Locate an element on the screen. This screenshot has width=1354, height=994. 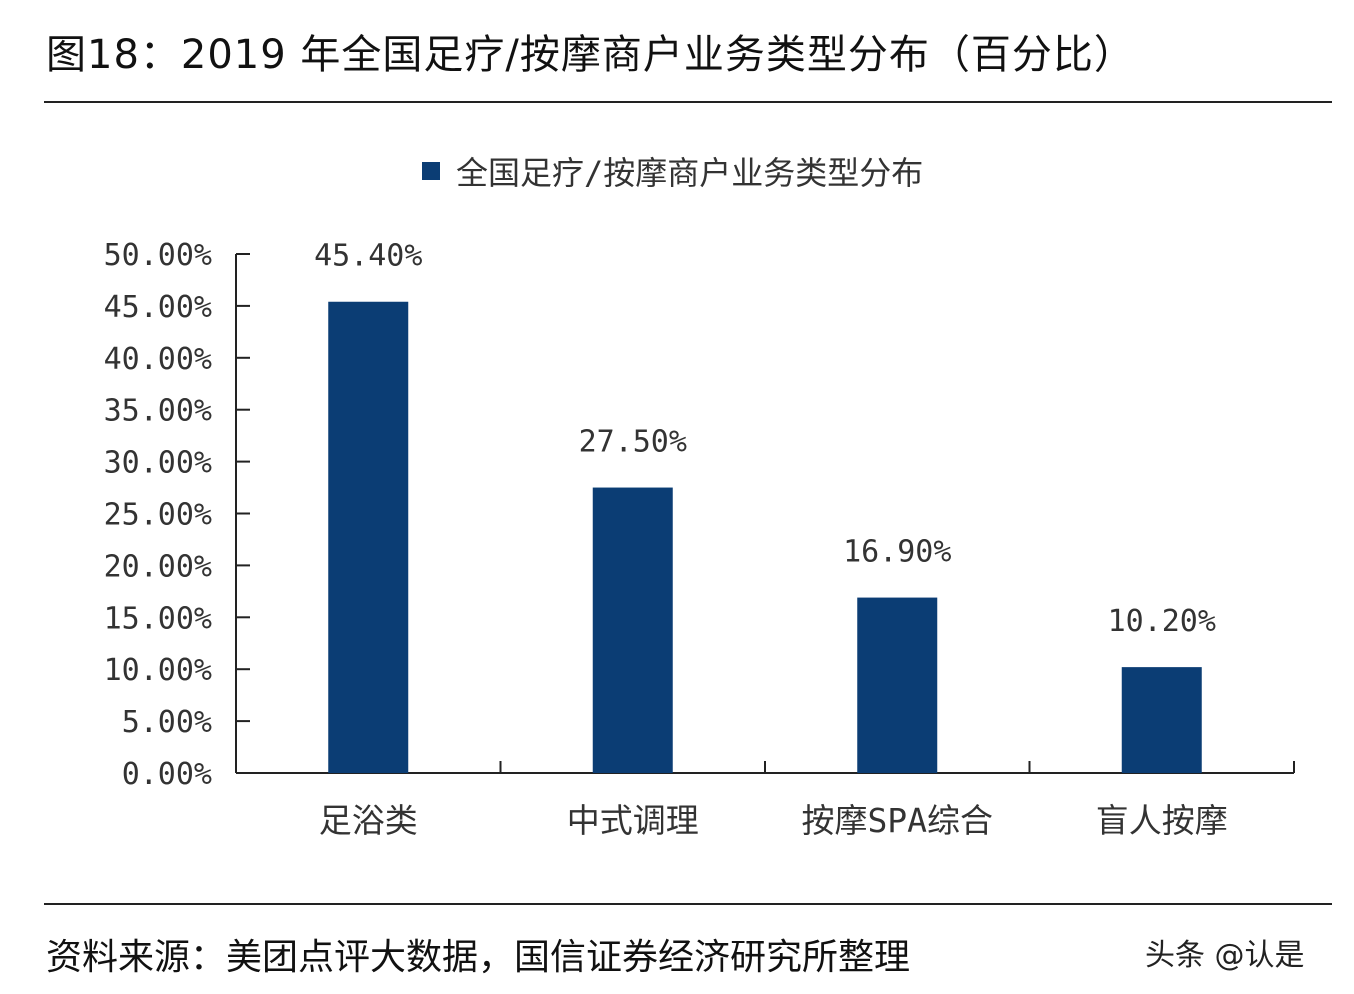
source-divider is located at coordinates (688, 904).